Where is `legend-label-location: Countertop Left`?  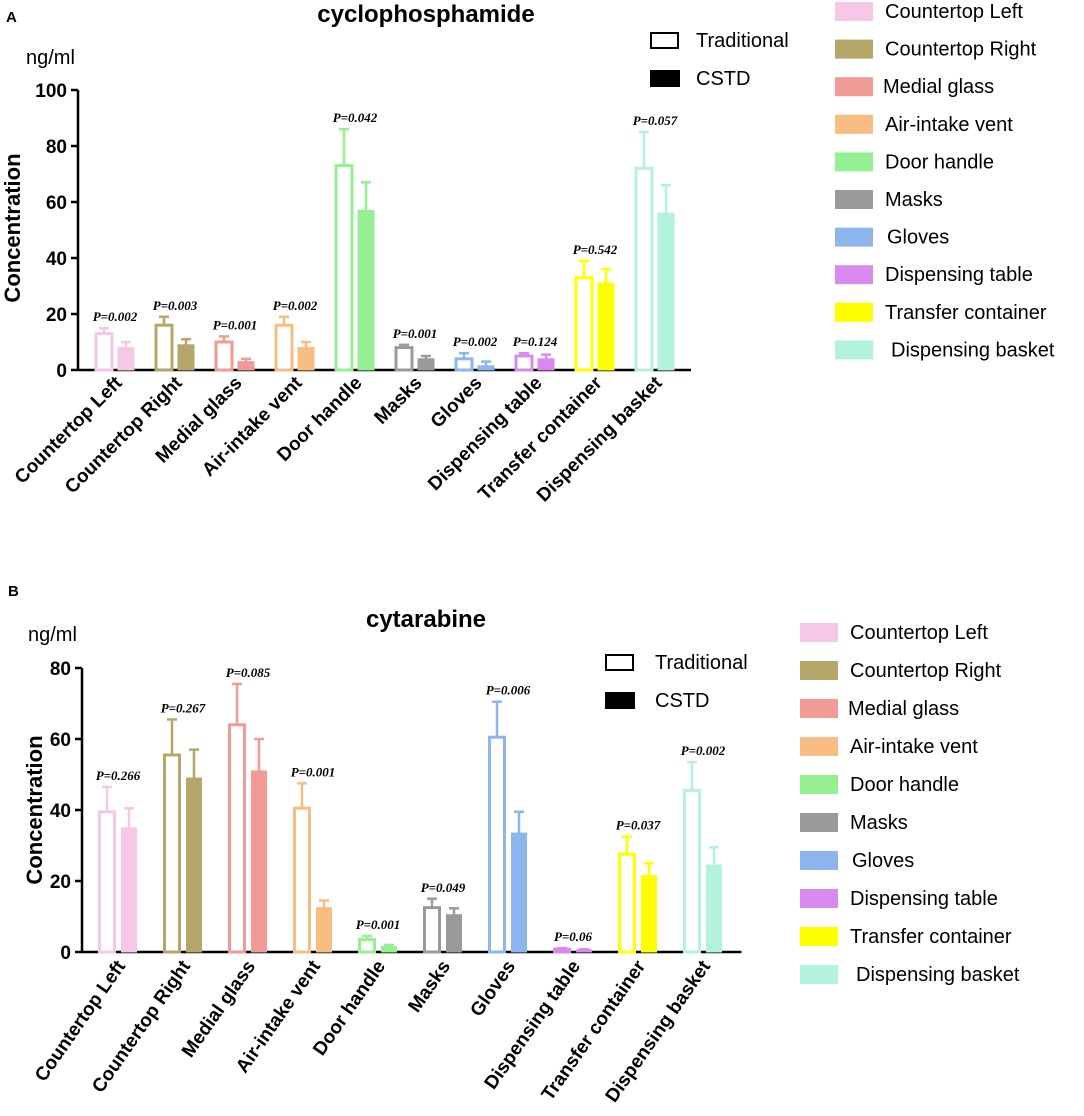 legend-label-location: Countertop Left is located at coordinates (954, 12).